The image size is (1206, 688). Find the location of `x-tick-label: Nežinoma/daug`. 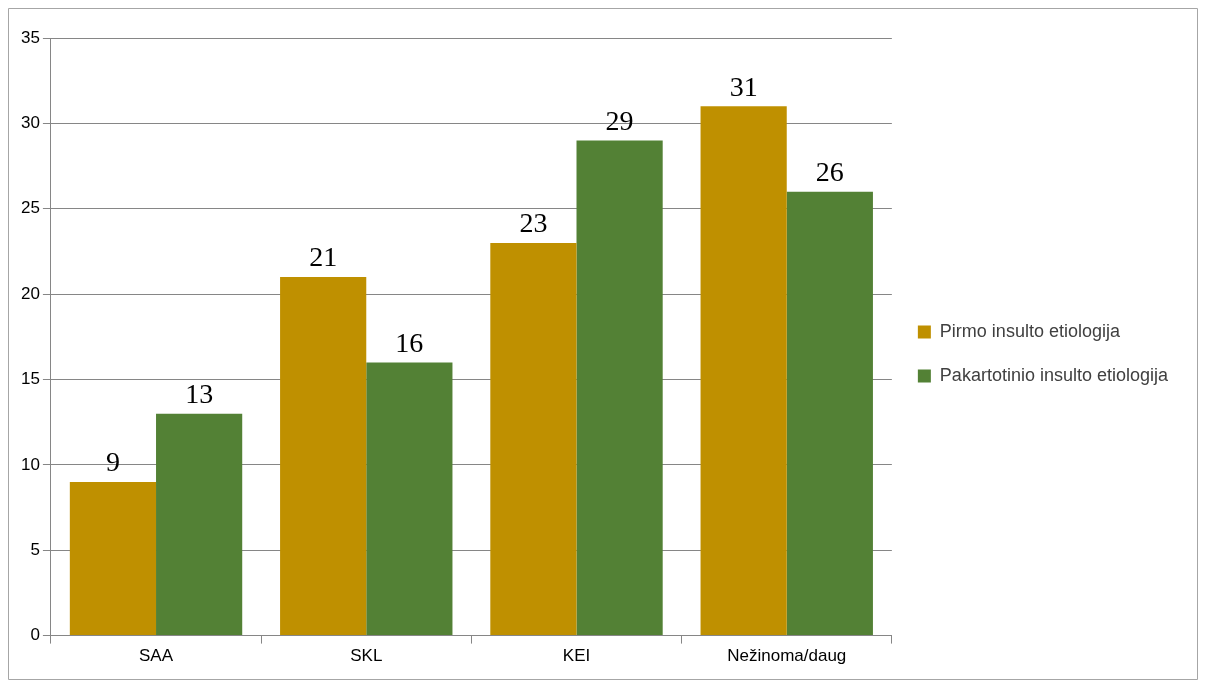

x-tick-label: Nežinoma/daug is located at coordinates (787, 656).